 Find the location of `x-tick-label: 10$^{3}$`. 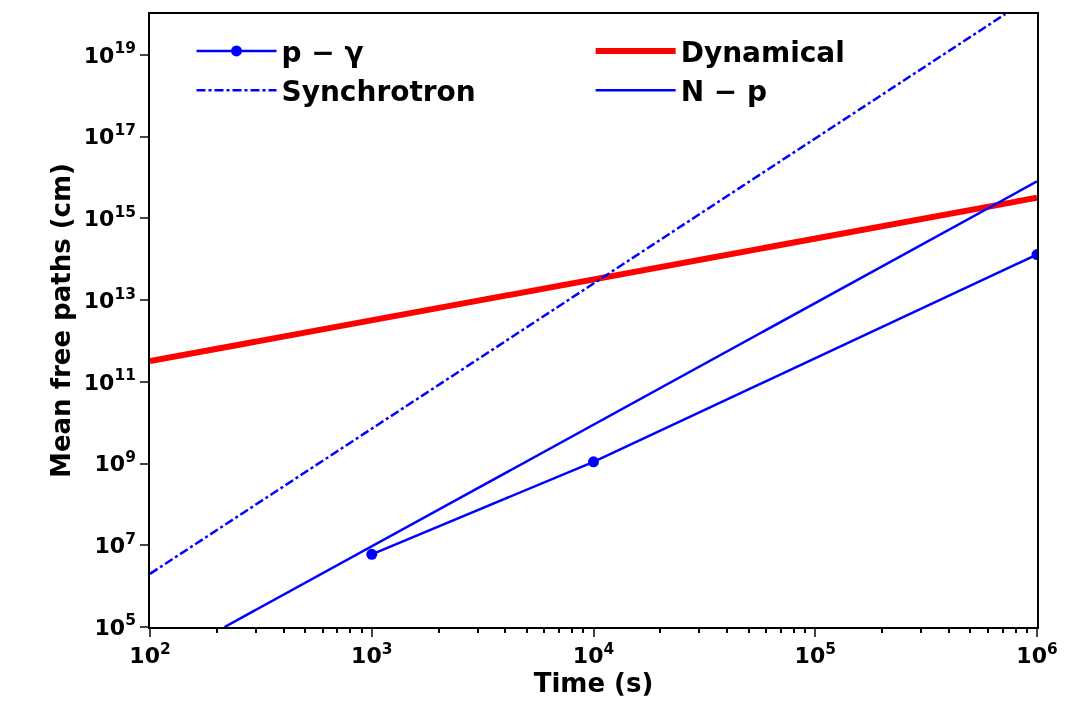

x-tick-label: 10$^{3}$ is located at coordinates (372, 654).